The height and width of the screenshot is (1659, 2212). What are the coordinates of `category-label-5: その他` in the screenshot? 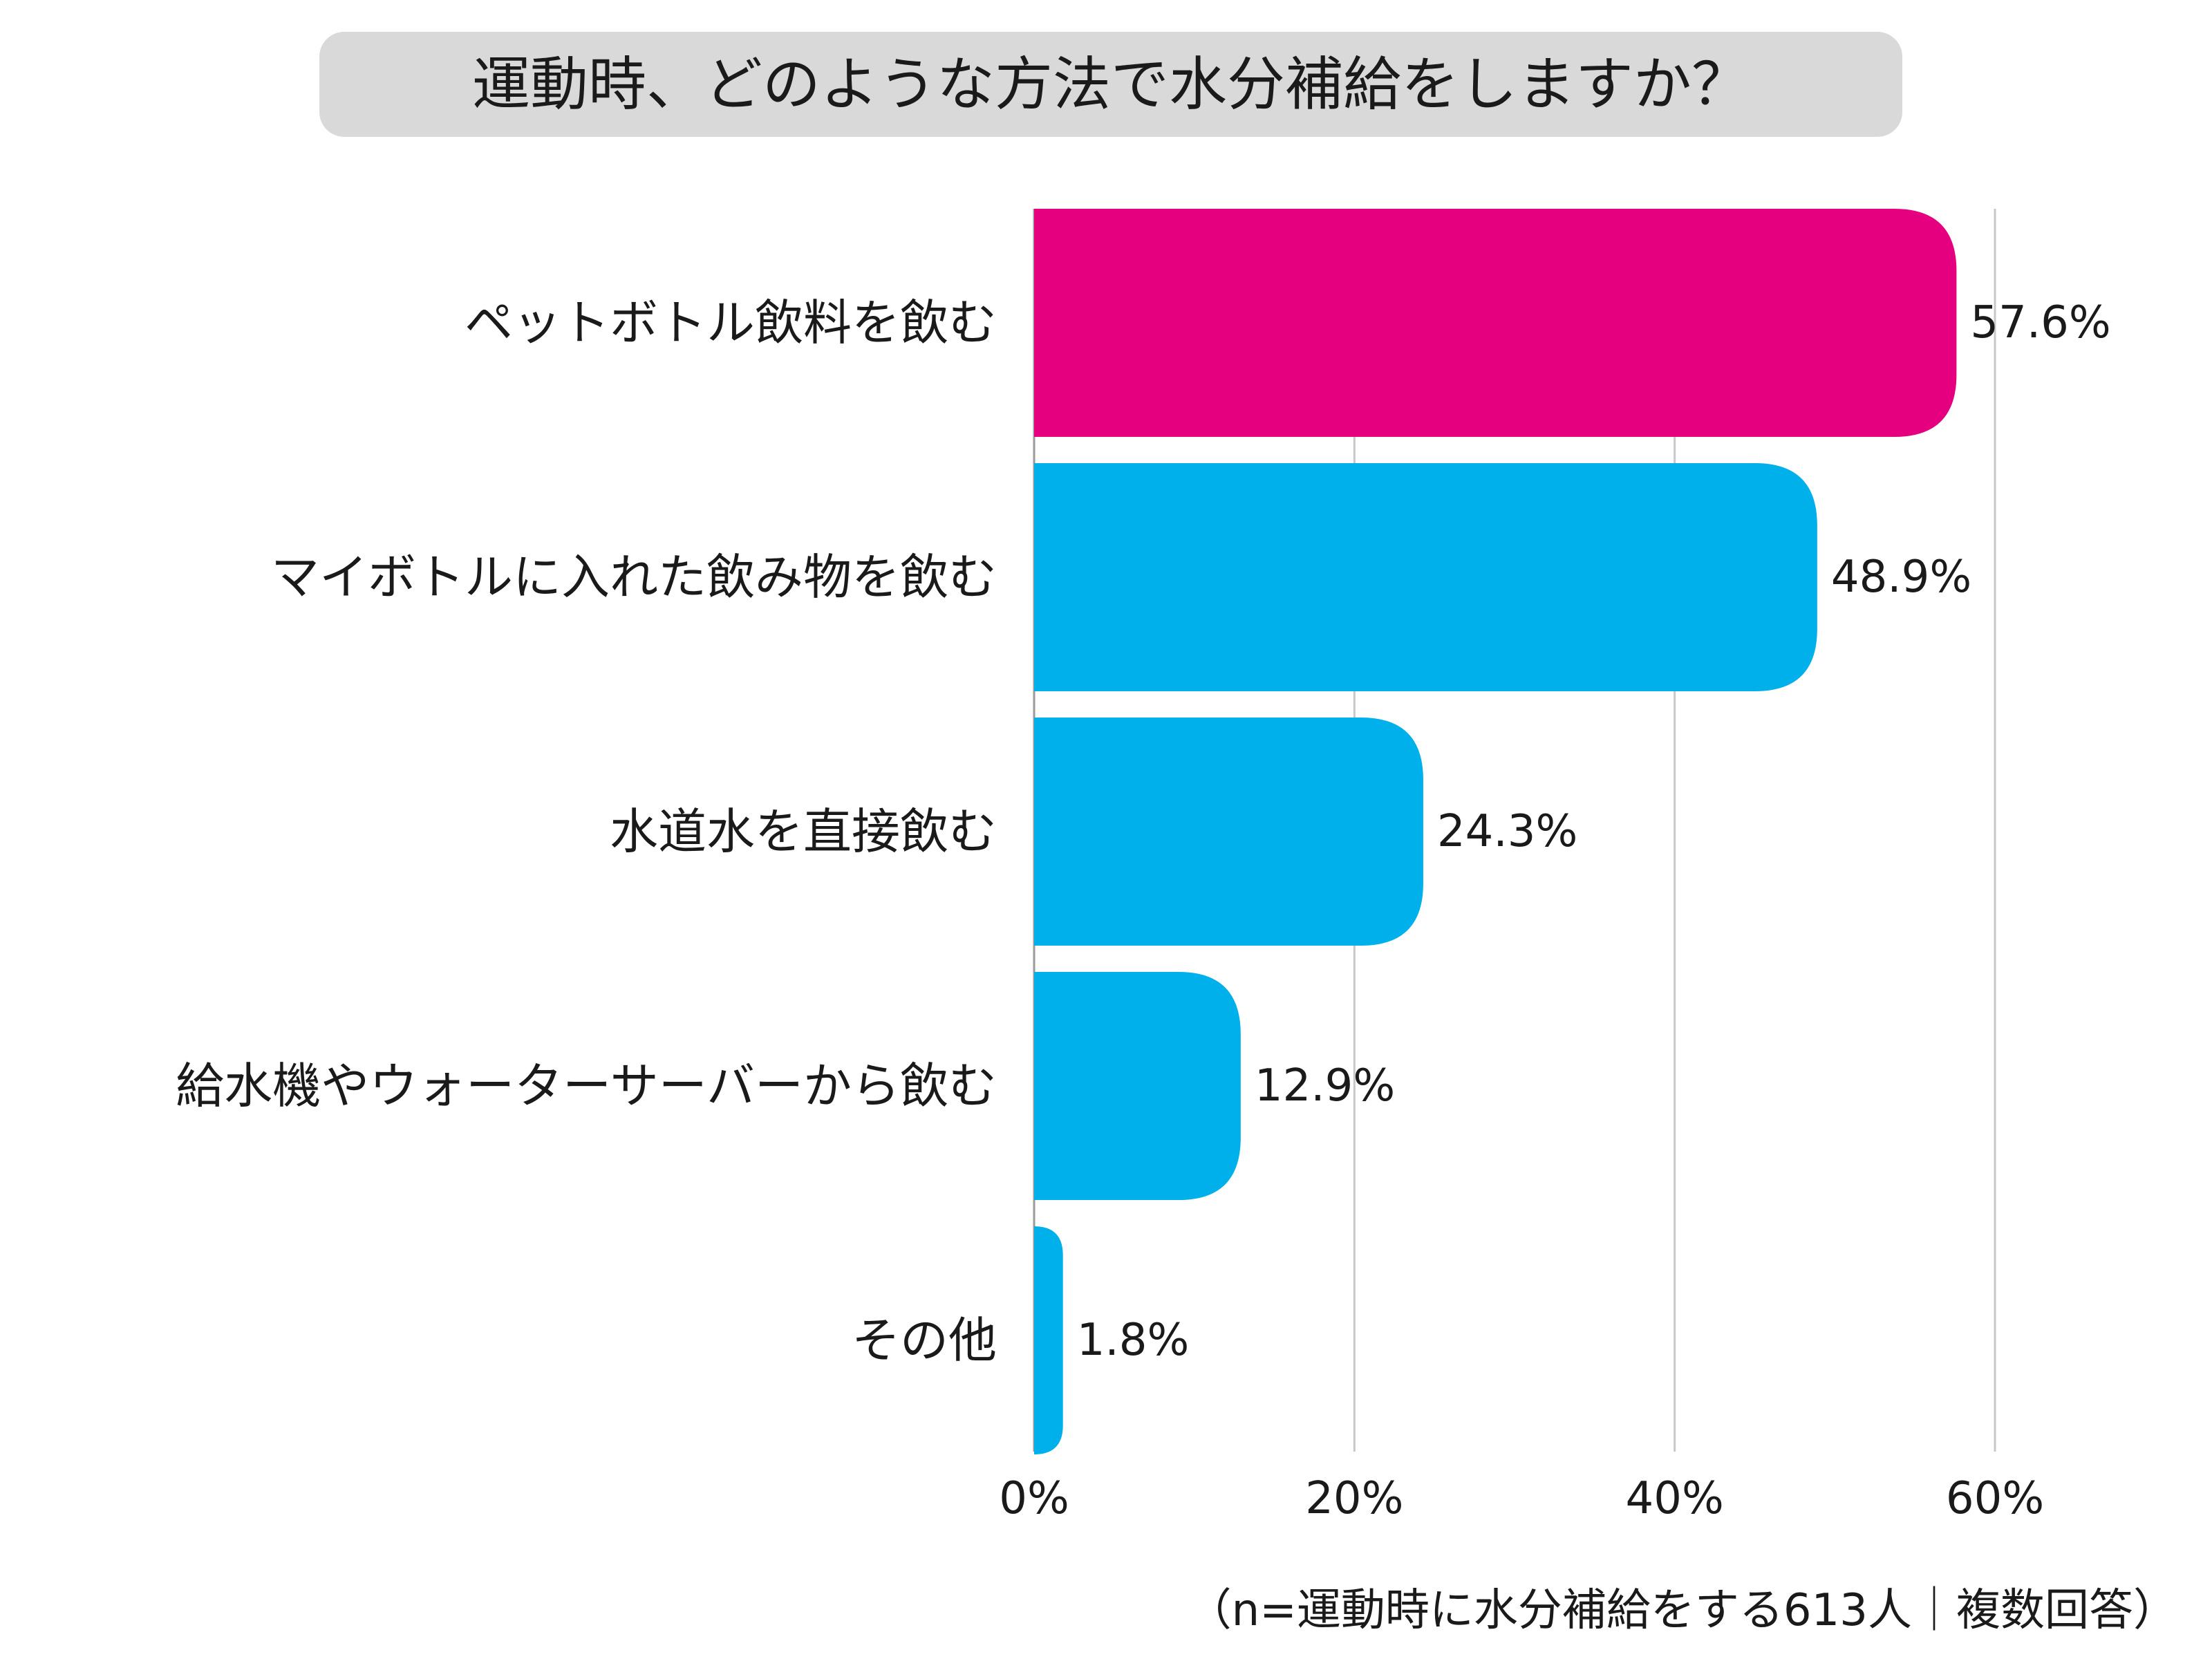 It's located at (924, 1340).